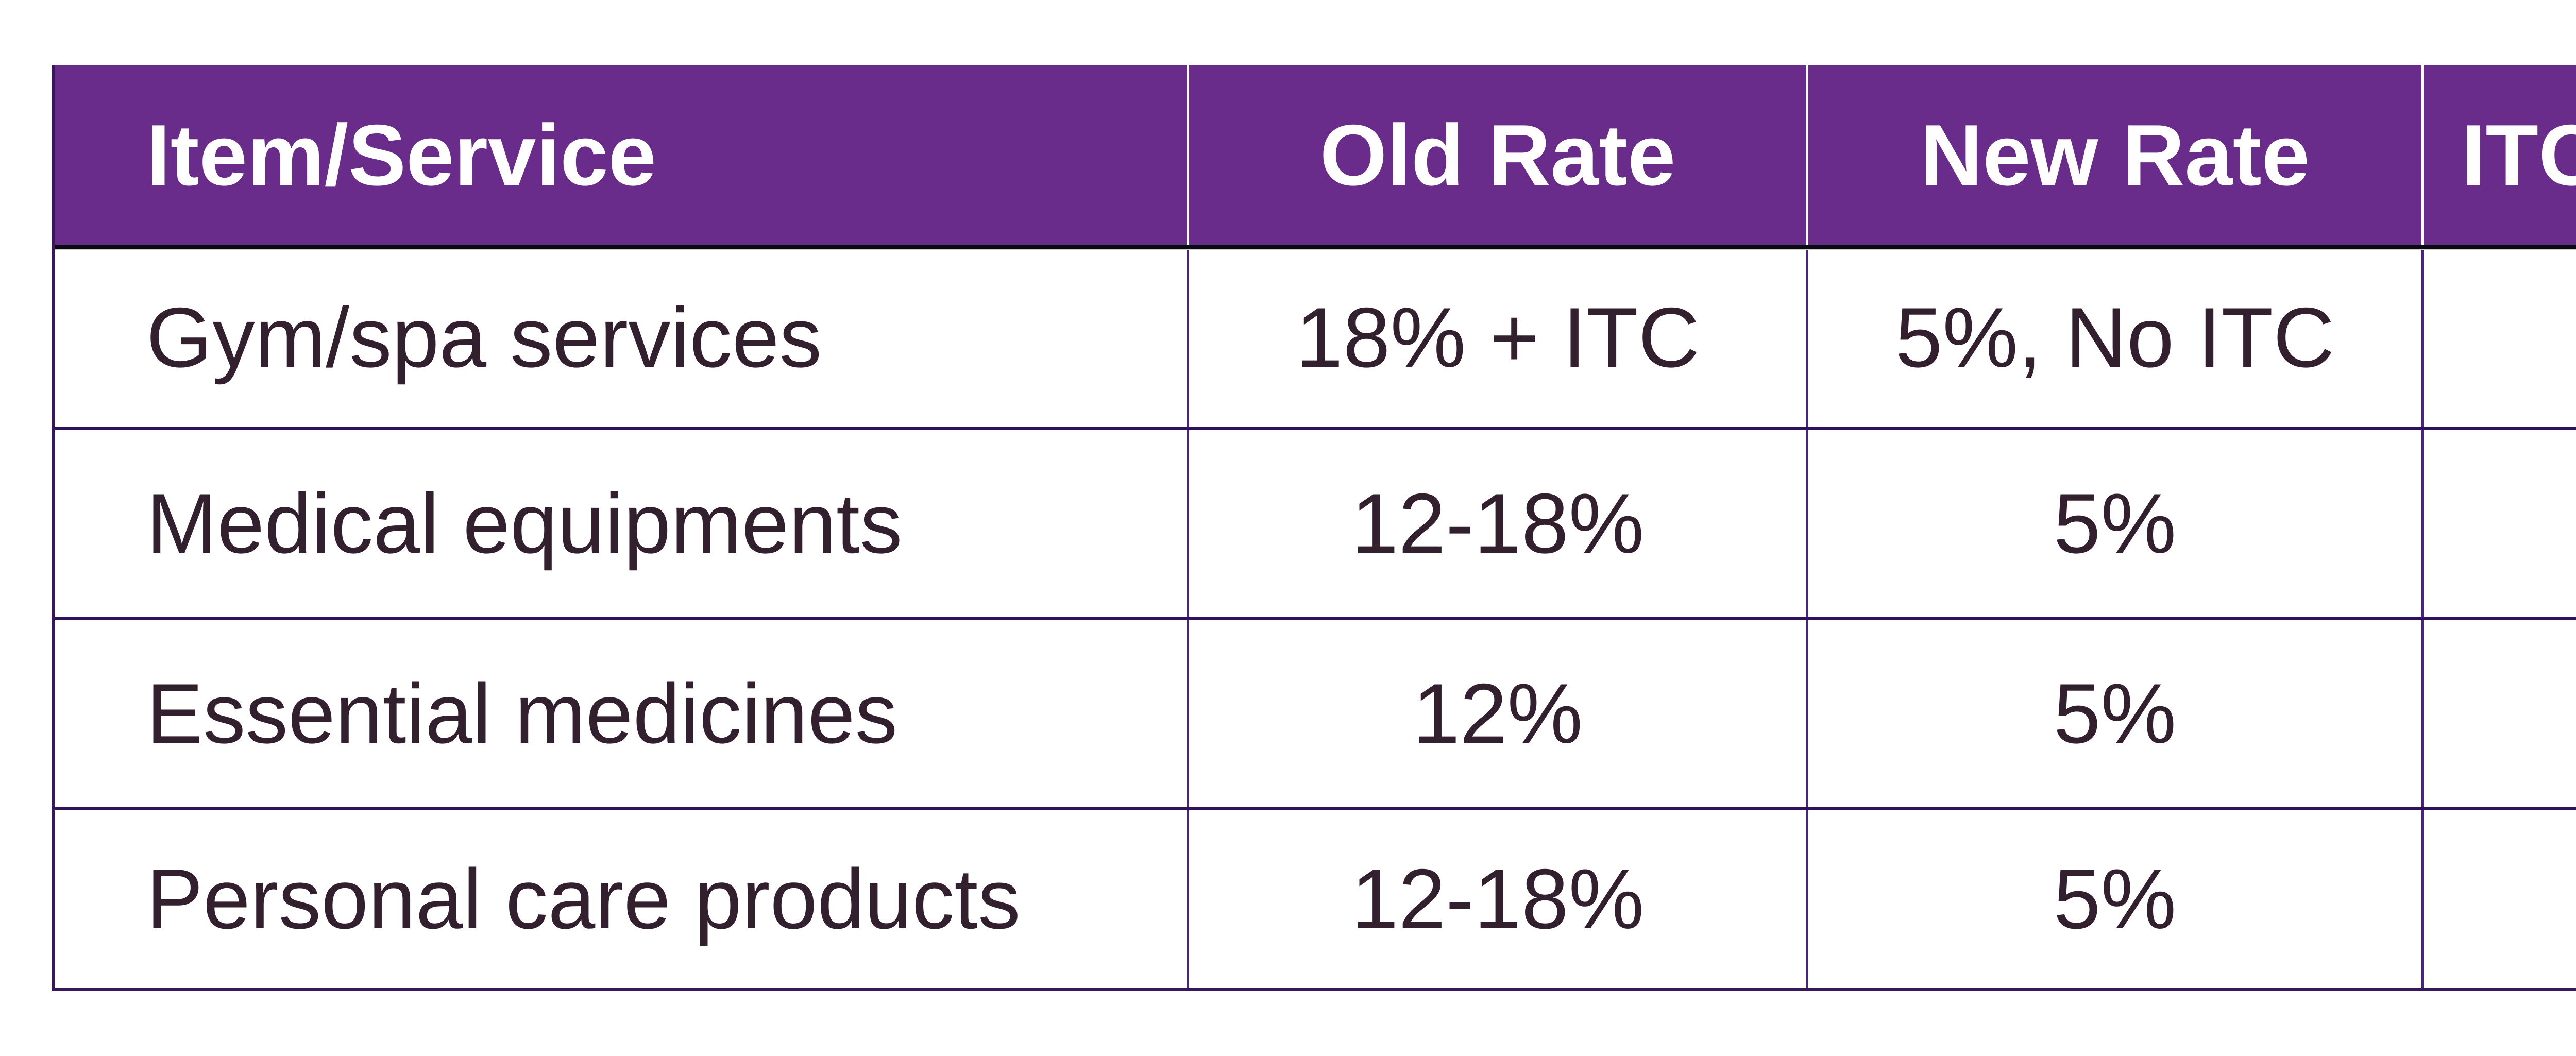 This screenshot has height=1056, width=2576. I want to click on header-cell-itc-available: ITC Available, so click(2498, 155).